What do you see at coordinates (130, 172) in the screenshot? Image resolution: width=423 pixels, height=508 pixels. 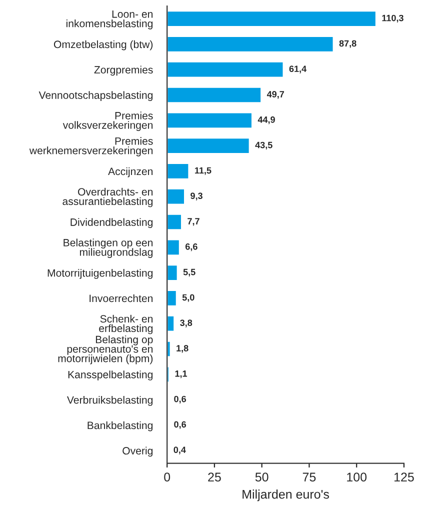 I see `y-tick-label: Accijnzen` at bounding box center [130, 172].